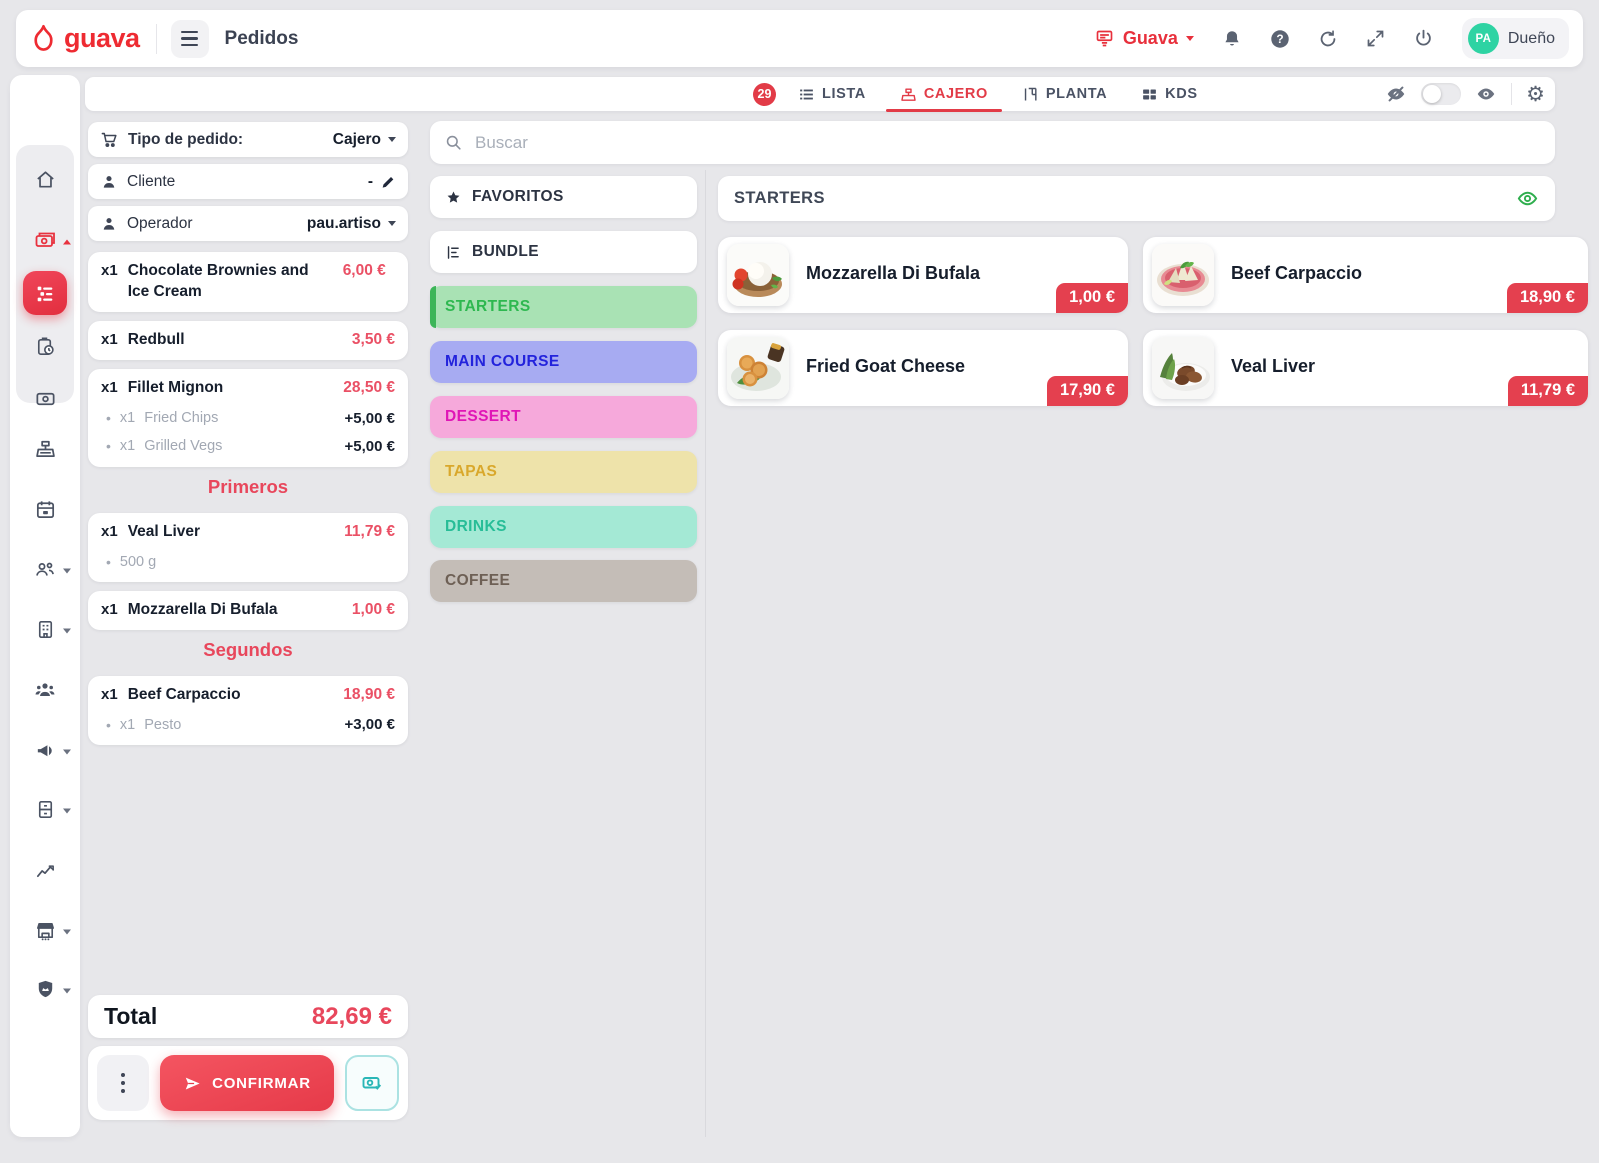 This screenshot has width=1599, height=1163. I want to click on tab-planta: PLANTA, so click(1064, 94).